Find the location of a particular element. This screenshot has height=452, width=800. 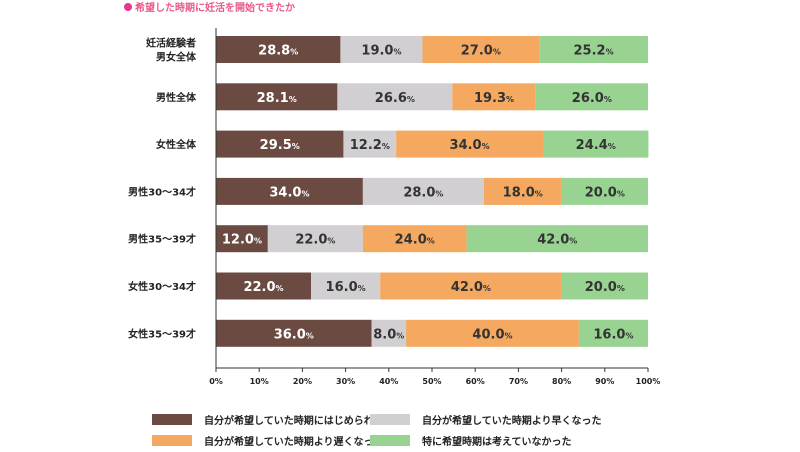

legend-item-later: 自分が希望していた時期より遅くなった is located at coordinates (268, 440).